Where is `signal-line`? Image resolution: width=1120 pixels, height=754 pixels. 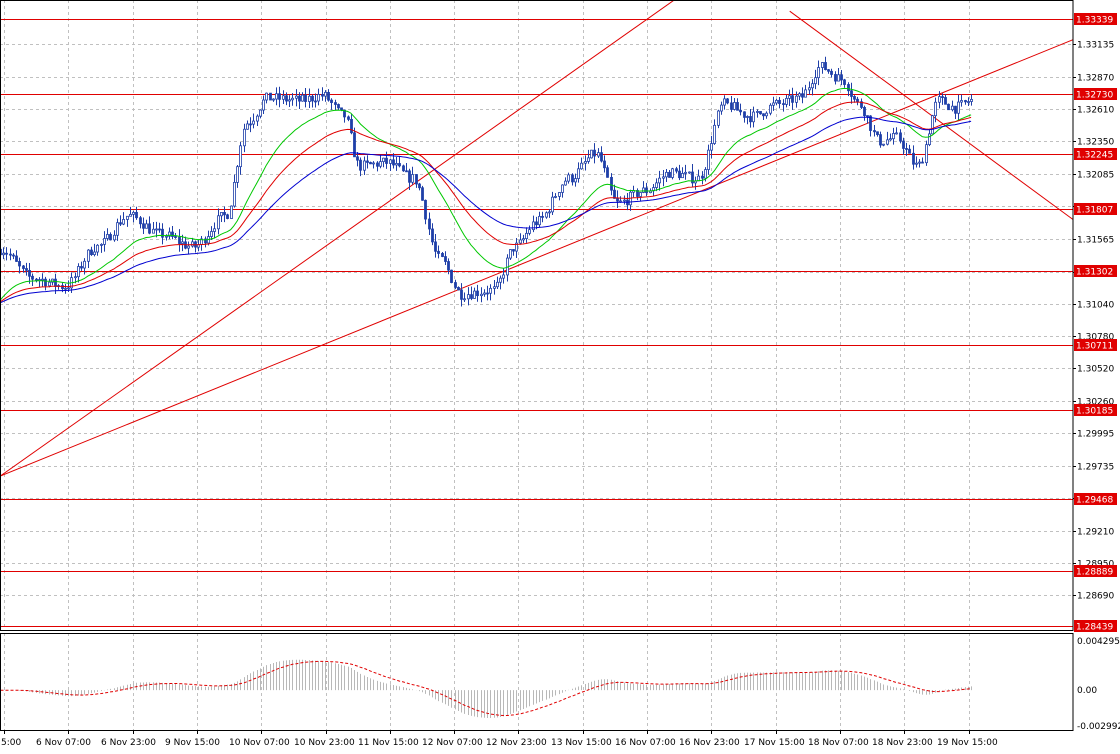 signal-line is located at coordinates (486, 688).